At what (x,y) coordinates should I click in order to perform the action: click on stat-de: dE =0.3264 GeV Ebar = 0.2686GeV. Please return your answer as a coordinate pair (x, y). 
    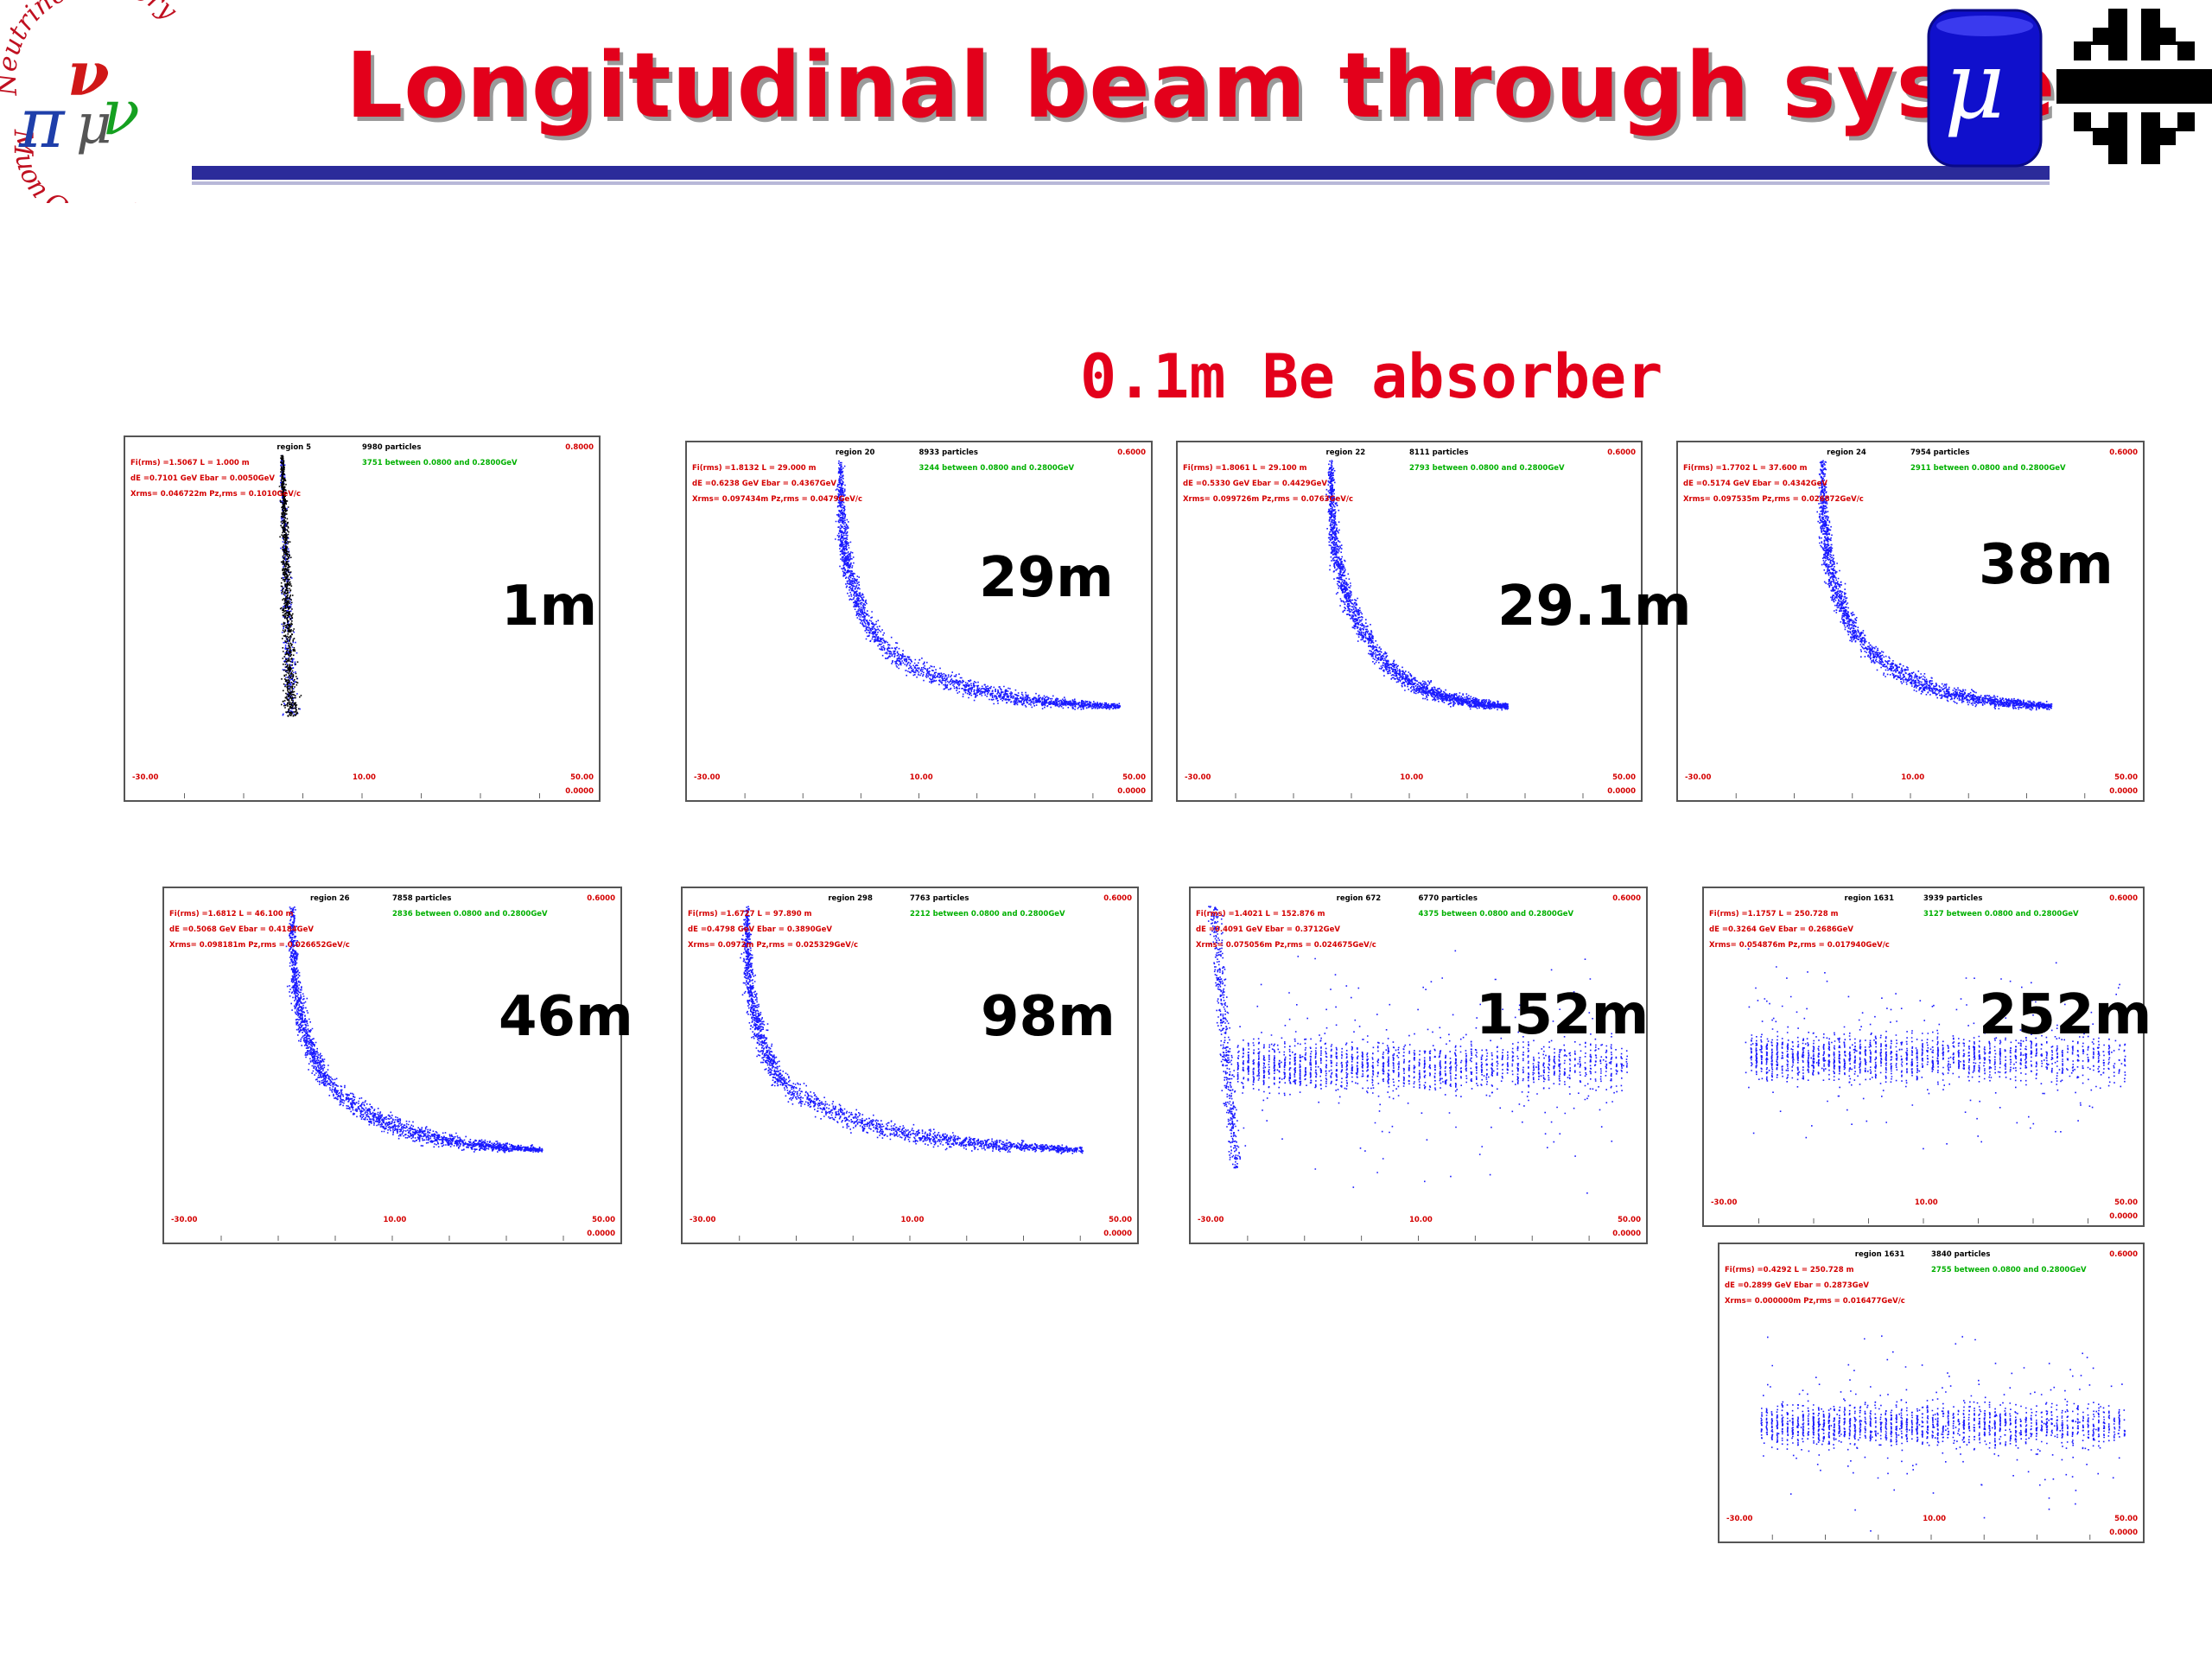
    Looking at the image, I should click on (1781, 929).